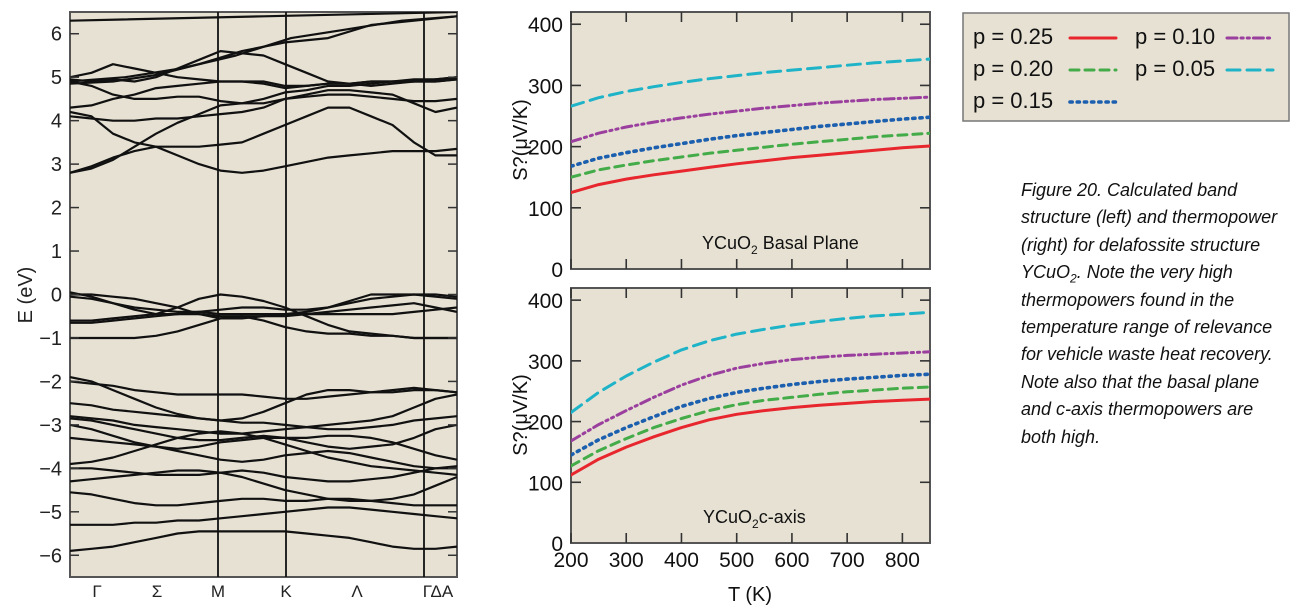 Image resolution: width=1297 pixels, height=607 pixels. What do you see at coordinates (438, 591) in the screenshot?
I see `k-point-label: ΓΔA` at bounding box center [438, 591].